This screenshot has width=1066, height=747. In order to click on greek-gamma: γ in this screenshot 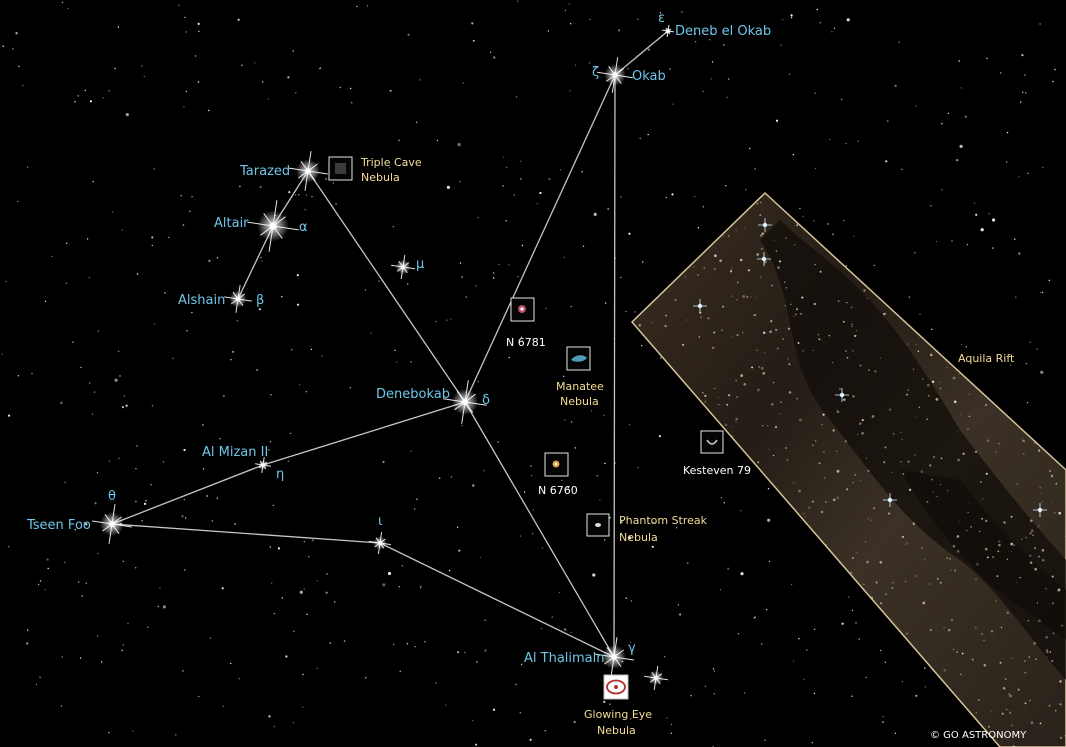, I will do `click(632, 648)`.